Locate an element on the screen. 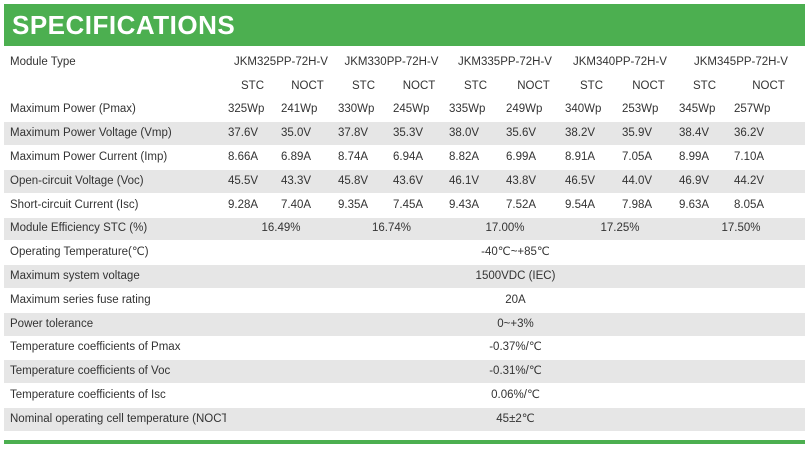  value-cell: 43.6V is located at coordinates (419, 181).